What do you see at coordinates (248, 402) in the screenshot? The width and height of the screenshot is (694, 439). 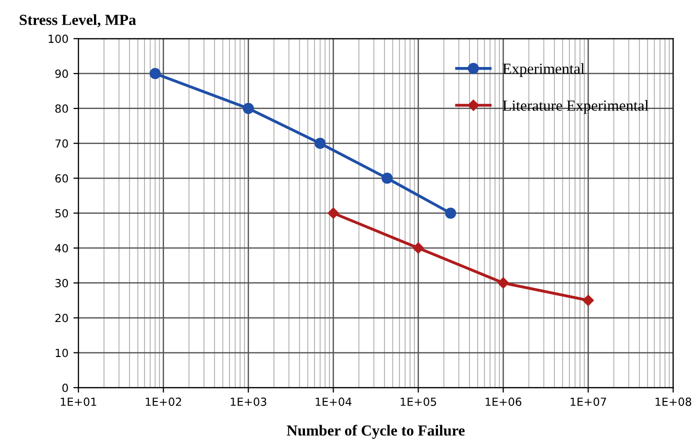 I see `x-tick-label: 1E+03` at bounding box center [248, 402].